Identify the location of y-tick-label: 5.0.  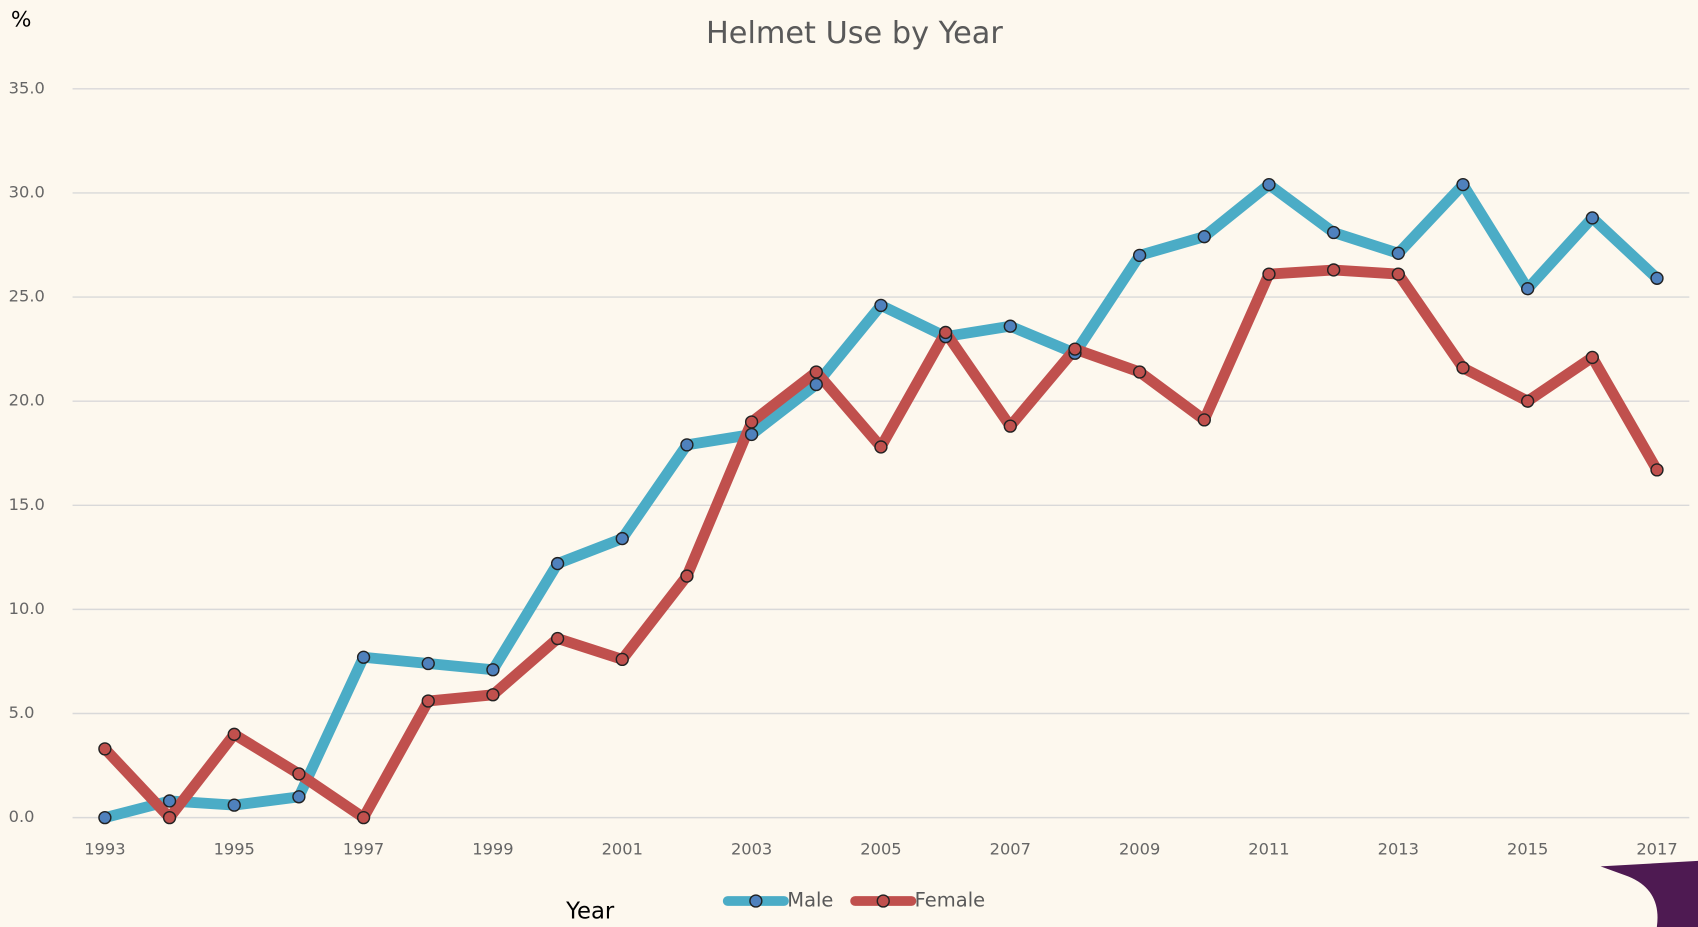
(22, 712).